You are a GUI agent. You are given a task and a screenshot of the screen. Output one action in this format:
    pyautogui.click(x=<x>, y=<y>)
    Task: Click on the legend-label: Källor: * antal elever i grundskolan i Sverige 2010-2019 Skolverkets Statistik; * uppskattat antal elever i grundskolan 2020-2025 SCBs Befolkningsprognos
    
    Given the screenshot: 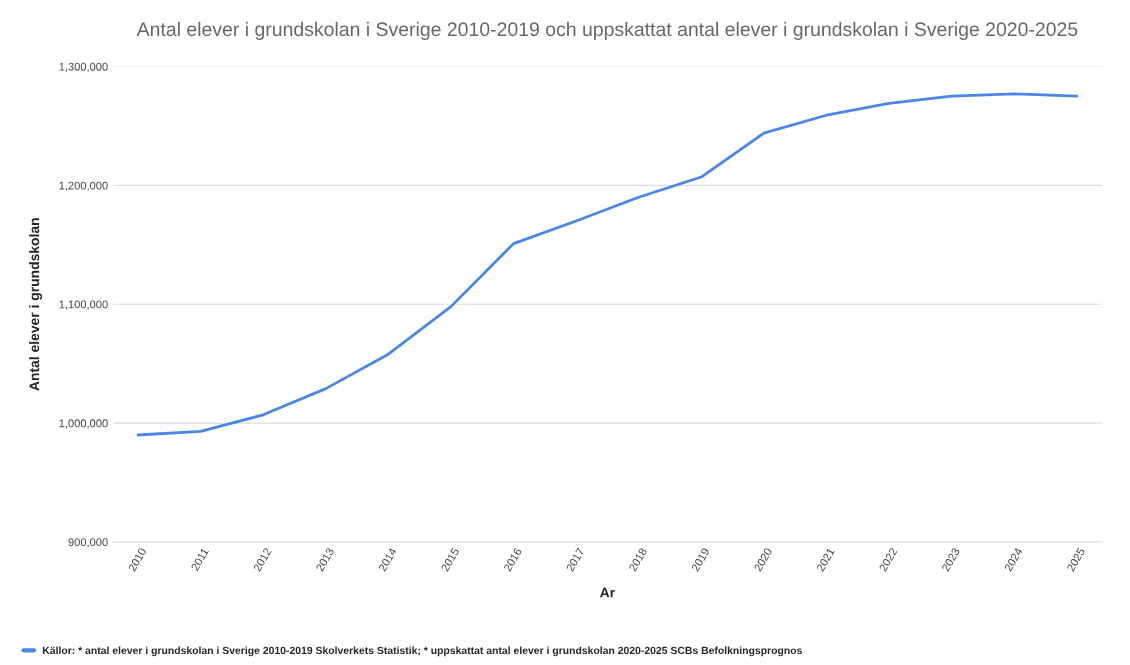 What is the action you would take?
    pyautogui.click(x=422, y=651)
    